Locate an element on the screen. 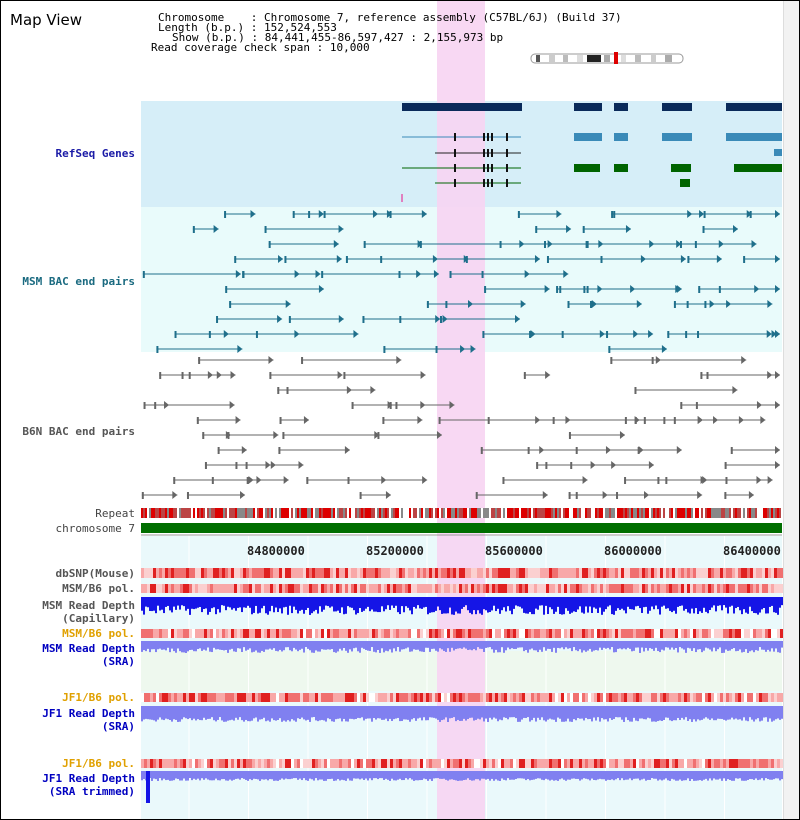 This screenshot has width=800, height=820. refseq-genes-label: RefSeq Genes is located at coordinates (95, 153).